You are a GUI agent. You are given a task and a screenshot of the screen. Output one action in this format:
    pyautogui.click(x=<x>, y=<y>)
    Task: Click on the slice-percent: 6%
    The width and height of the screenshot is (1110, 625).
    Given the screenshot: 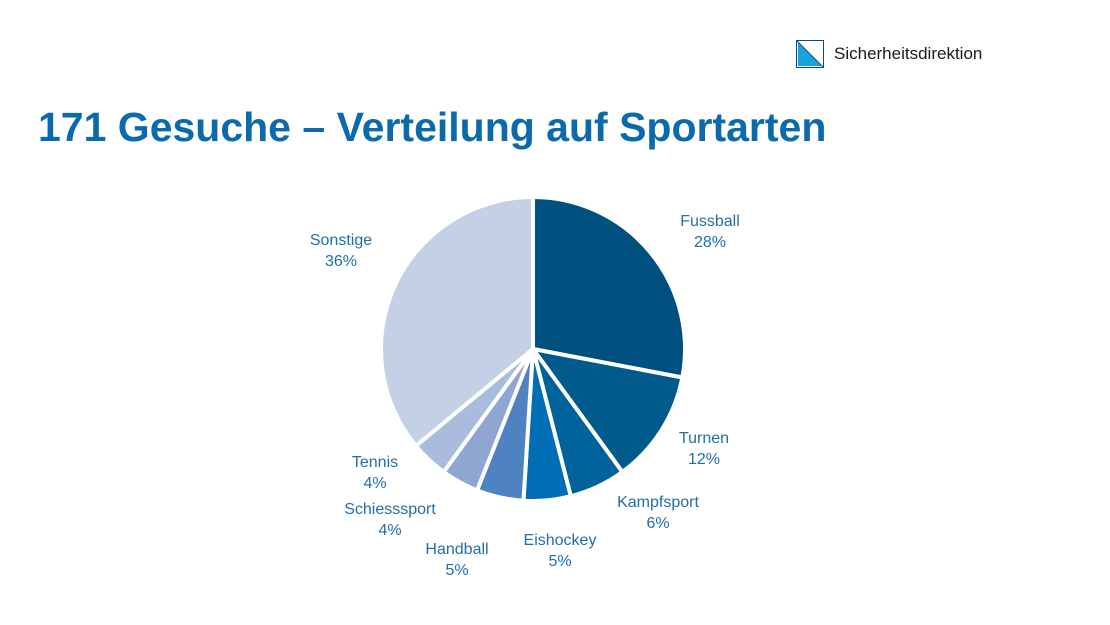 What is the action you would take?
    pyautogui.click(x=657, y=523)
    